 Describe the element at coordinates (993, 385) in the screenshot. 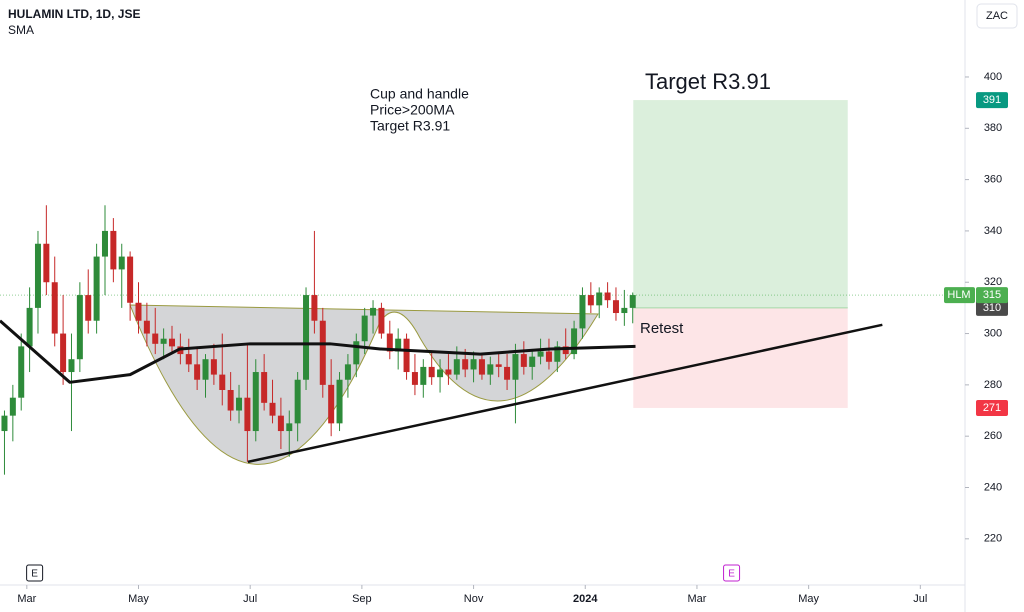

I see `y-tick-label: 280` at that location.